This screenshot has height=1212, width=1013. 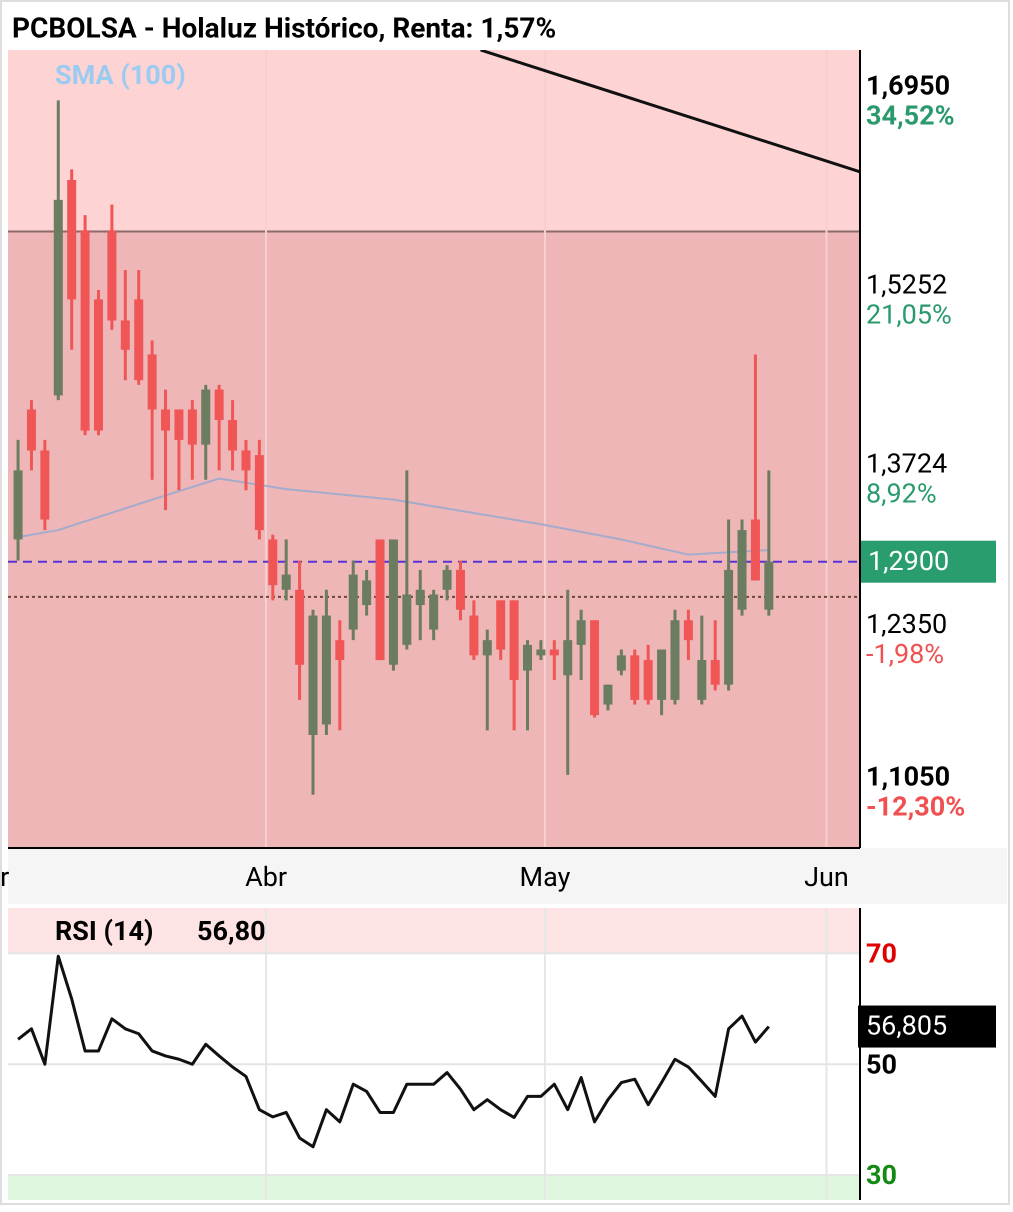 I want to click on rsi-last-box, so click(x=927, y=1026).